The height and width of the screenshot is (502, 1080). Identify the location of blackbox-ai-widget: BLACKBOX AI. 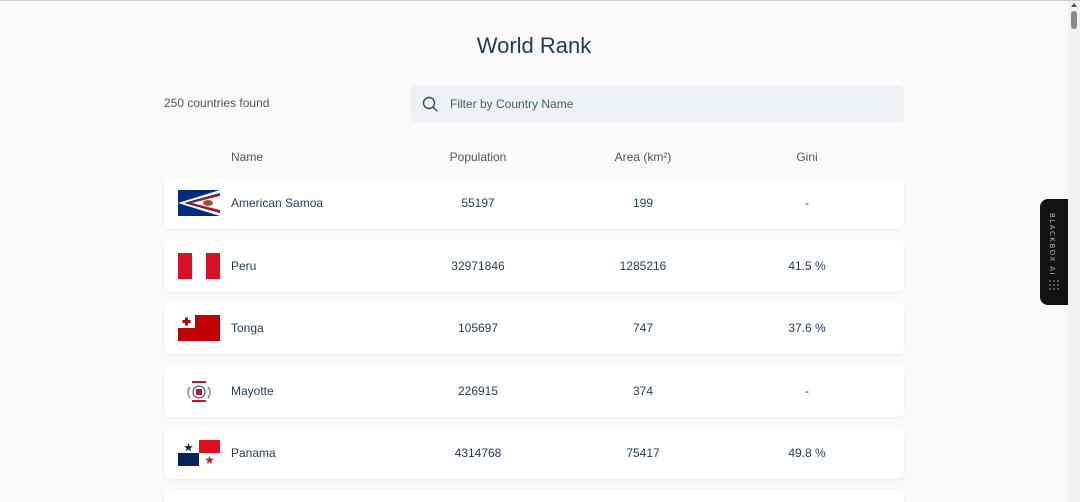
(1054, 252).